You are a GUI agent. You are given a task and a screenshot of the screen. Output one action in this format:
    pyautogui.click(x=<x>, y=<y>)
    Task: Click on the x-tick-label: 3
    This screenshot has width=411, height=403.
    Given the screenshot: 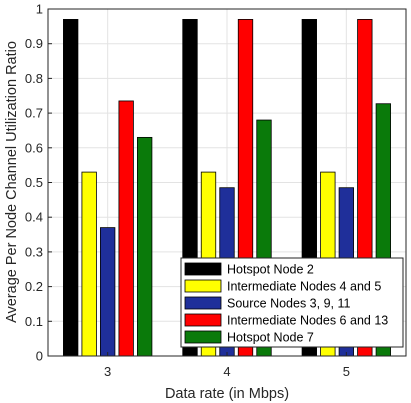 What is the action you would take?
    pyautogui.click(x=107, y=371)
    